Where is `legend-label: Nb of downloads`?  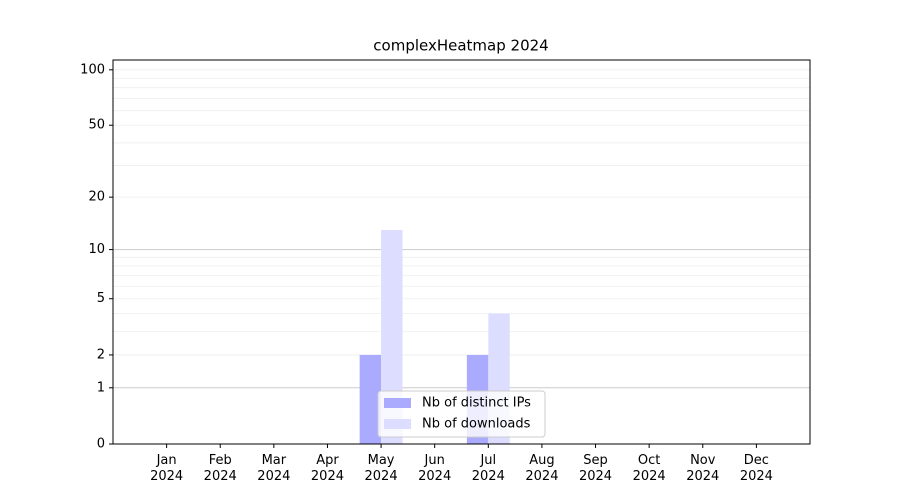
legend-label: Nb of downloads is located at coordinates (476, 424).